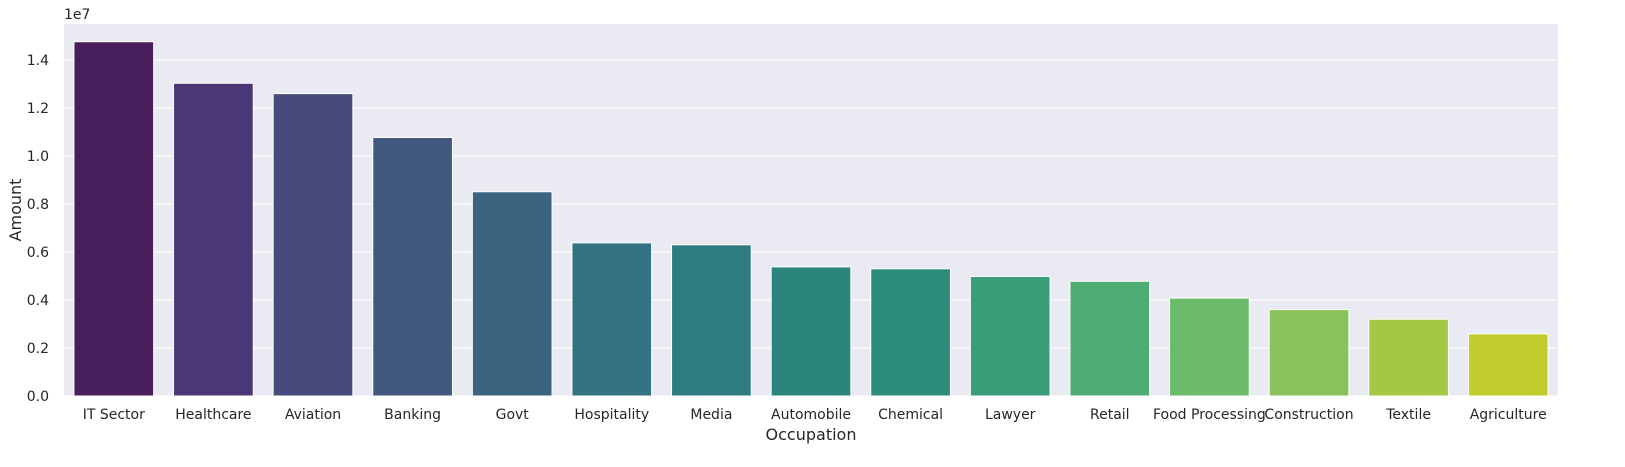 The image size is (1625, 467). I want to click on x-tick-label: Healthcare, so click(213, 415).